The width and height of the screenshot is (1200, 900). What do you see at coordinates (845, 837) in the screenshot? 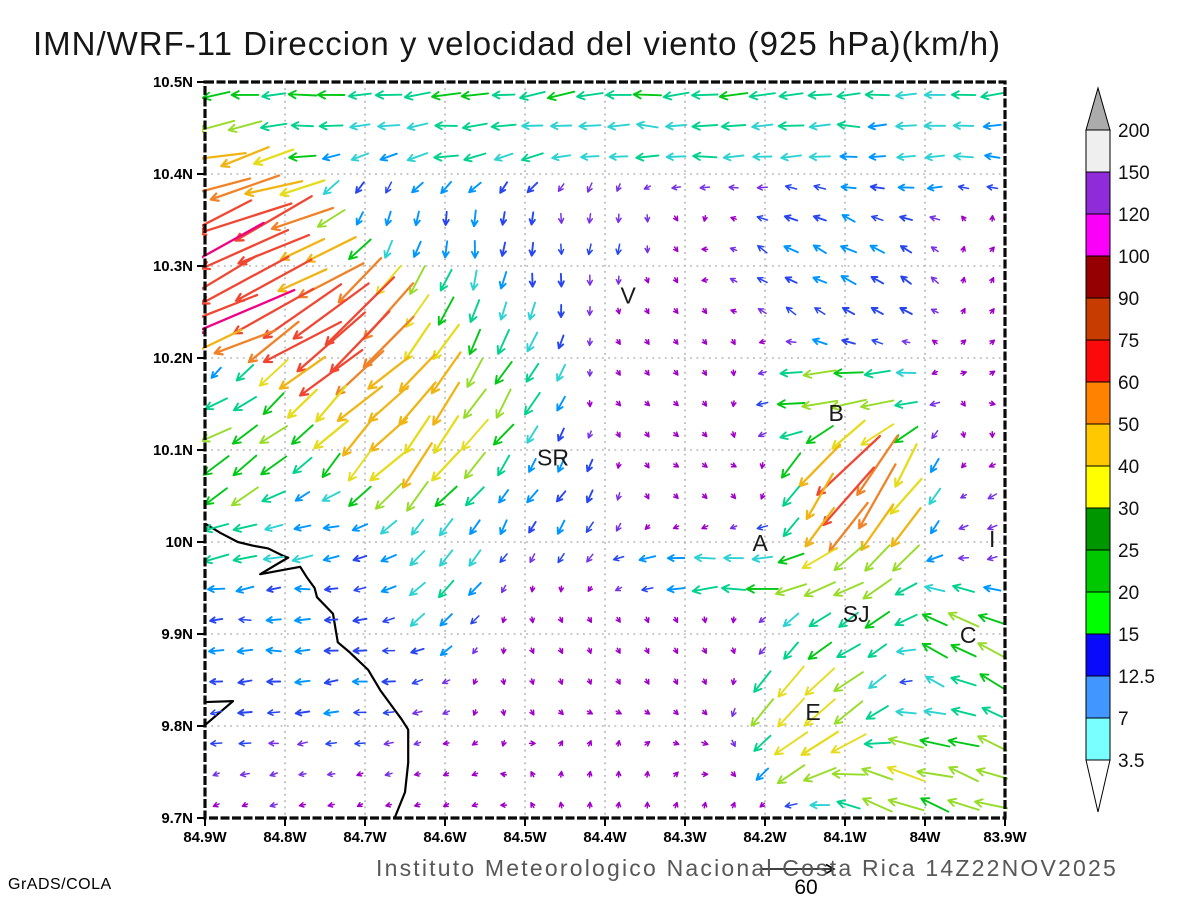
I see `x-tick-label: 84.1W` at bounding box center [845, 837].